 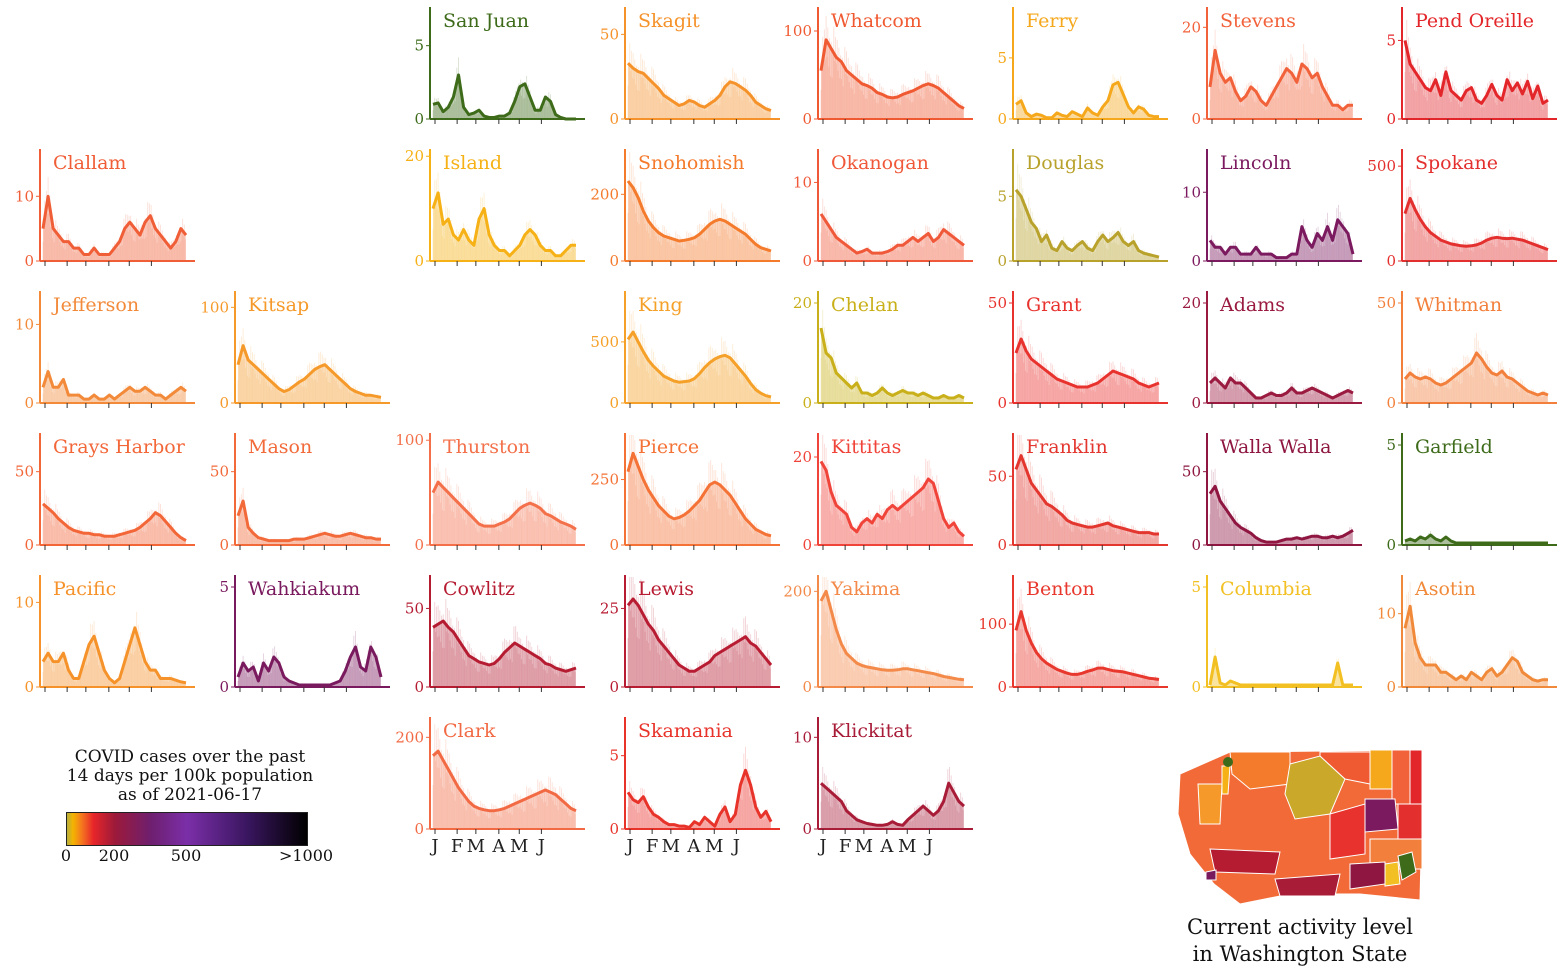 What do you see at coordinates (499, 67) in the screenshot?
I see `panel-san-juan: 0 5 San Juan` at bounding box center [499, 67].